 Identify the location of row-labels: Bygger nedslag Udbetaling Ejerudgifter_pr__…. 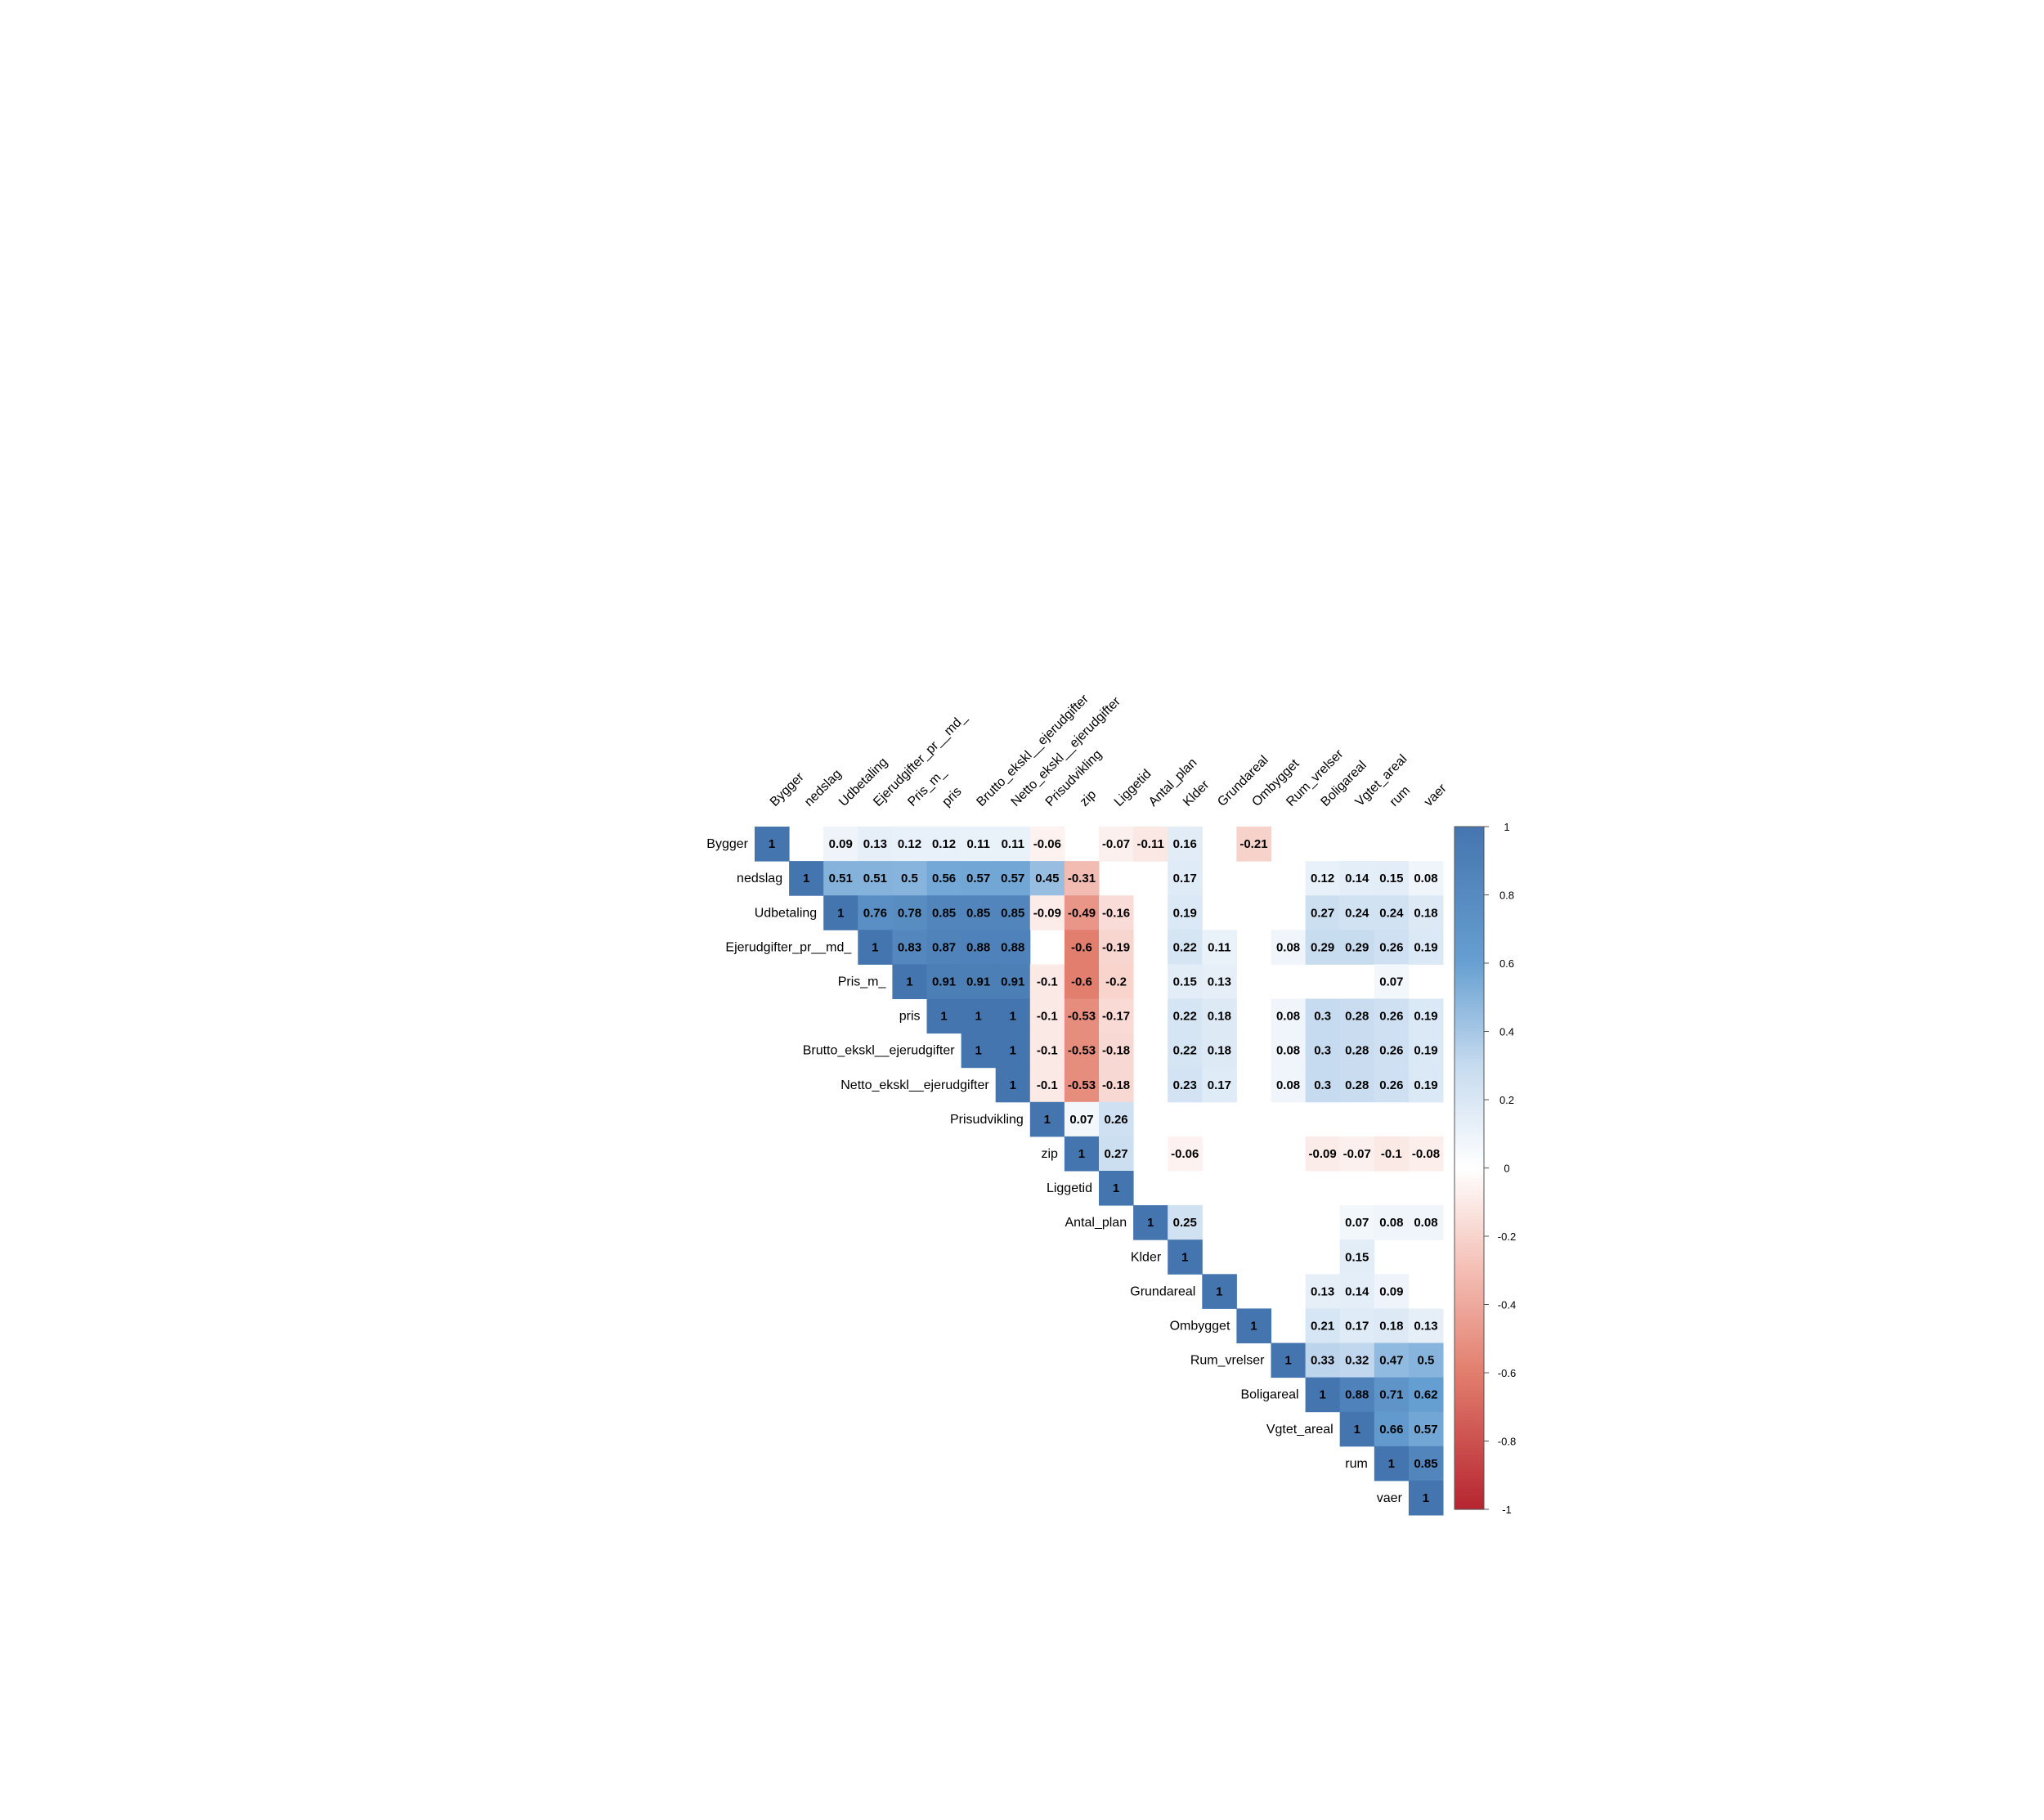
(1054, 1171).